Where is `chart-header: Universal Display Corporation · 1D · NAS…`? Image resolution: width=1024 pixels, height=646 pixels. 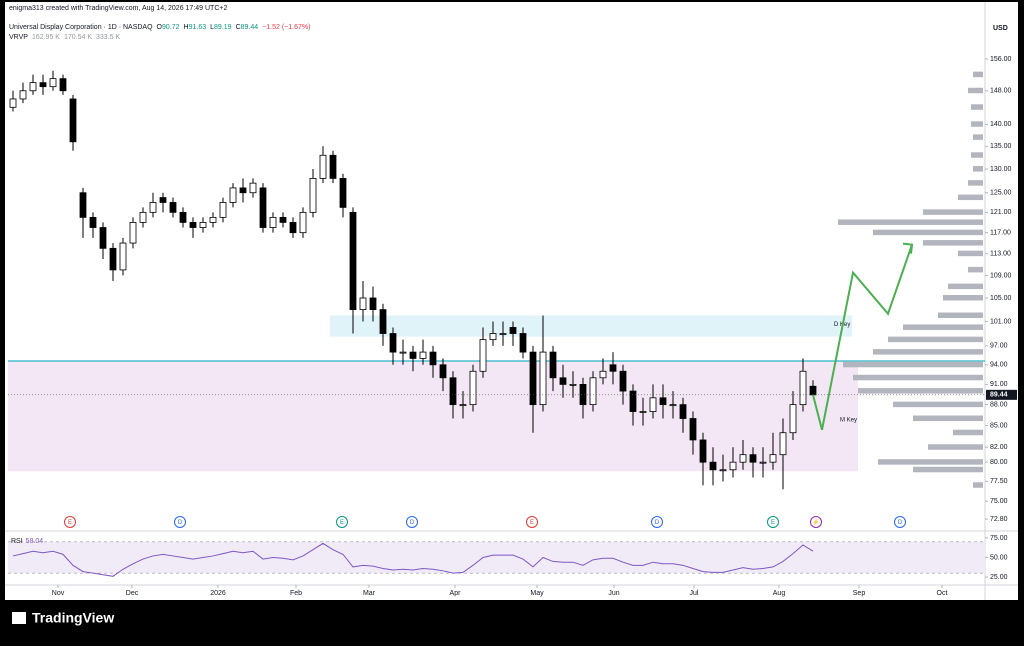 chart-header: Universal Display Corporation · 1D · NAS… is located at coordinates (159, 27).